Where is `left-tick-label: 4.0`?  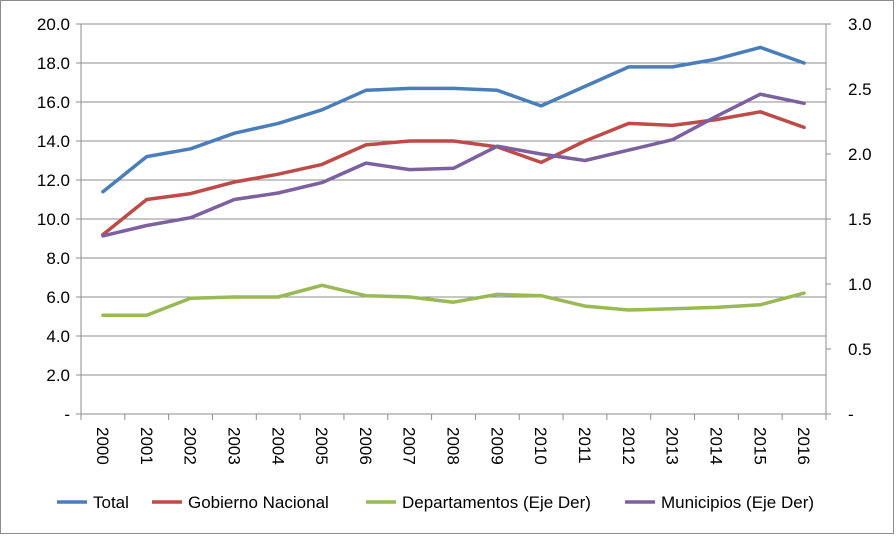
left-tick-label: 4.0 is located at coordinates (58, 336).